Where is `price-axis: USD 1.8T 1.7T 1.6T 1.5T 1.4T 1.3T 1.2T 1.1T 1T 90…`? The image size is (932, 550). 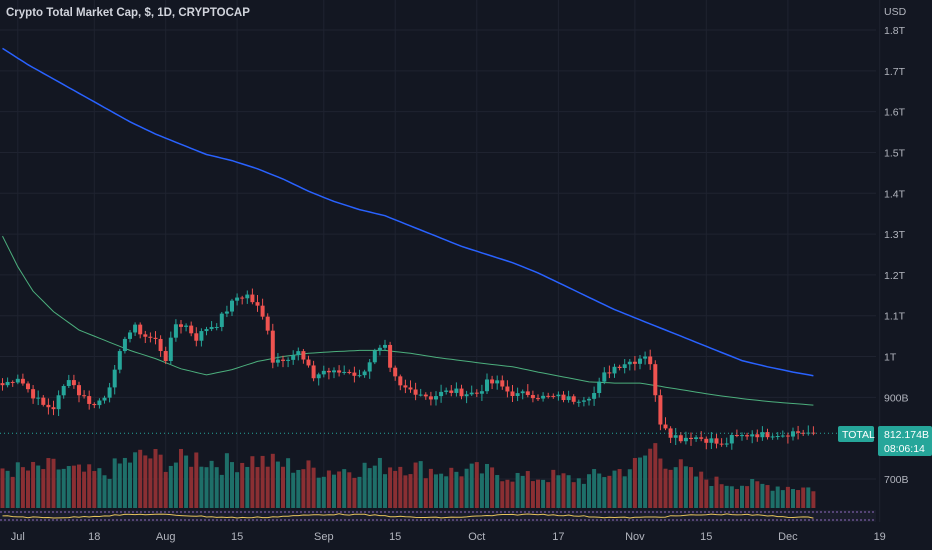
price-axis: USD 1.8T 1.7T 1.6T 1.5T 1.4T 1.3T 1.2T 1.1T 1T 90… is located at coordinates (896, 246).